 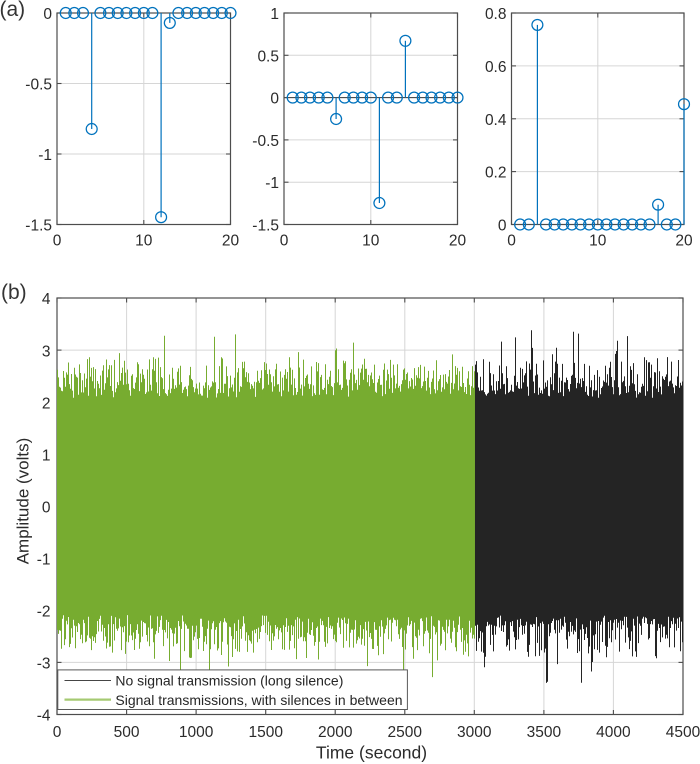 What do you see at coordinates (46, 351) in the screenshot?
I see `svg-text: 3` at bounding box center [46, 351].